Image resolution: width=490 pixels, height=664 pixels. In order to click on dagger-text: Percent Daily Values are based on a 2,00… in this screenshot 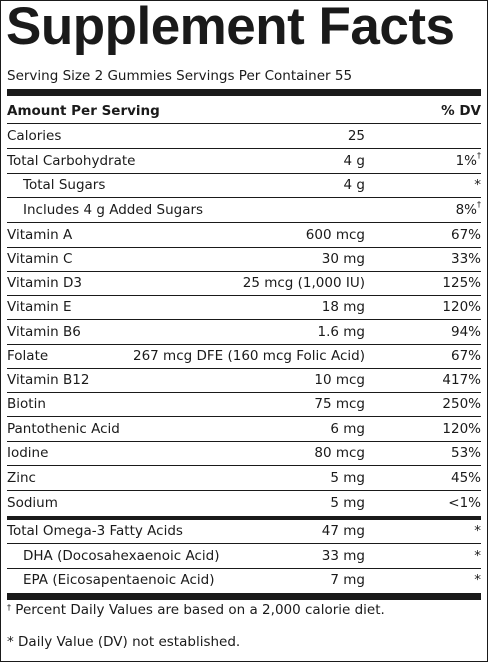, I will do `click(198, 610)`.